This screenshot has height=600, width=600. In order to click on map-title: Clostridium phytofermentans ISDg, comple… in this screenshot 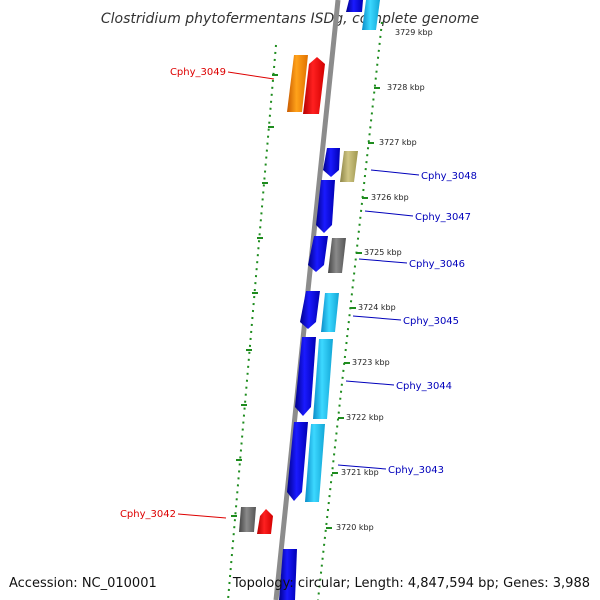, I will do `click(290, 19)`.